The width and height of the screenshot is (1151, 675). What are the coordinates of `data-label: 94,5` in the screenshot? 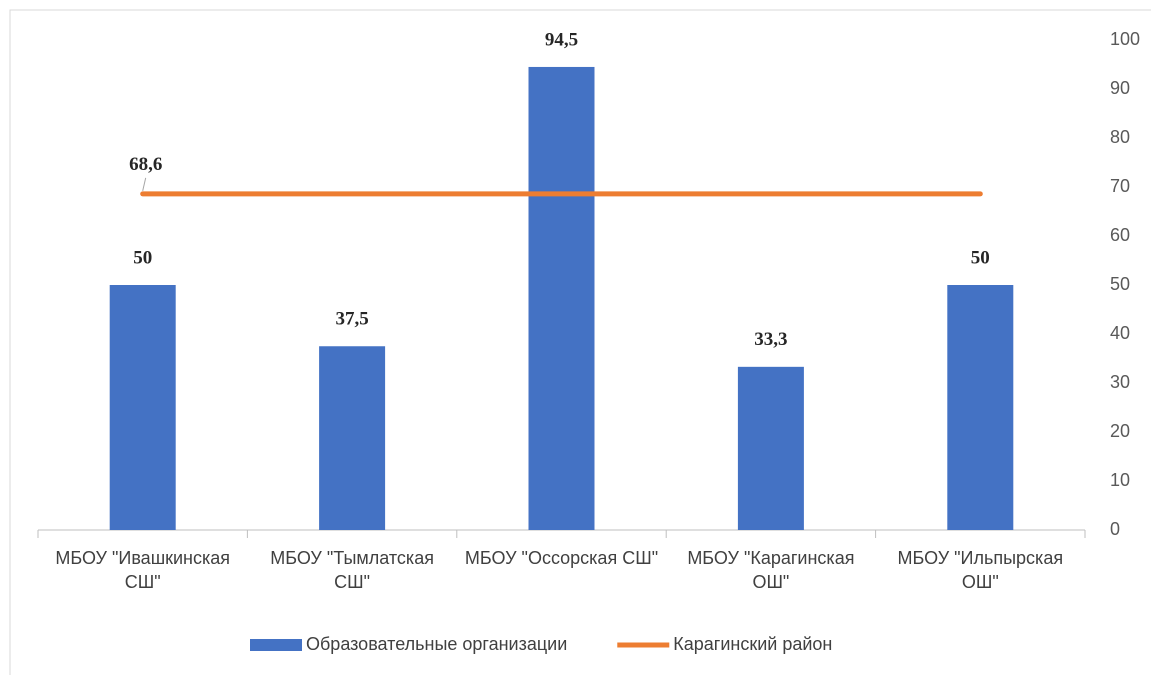 It's located at (561, 39).